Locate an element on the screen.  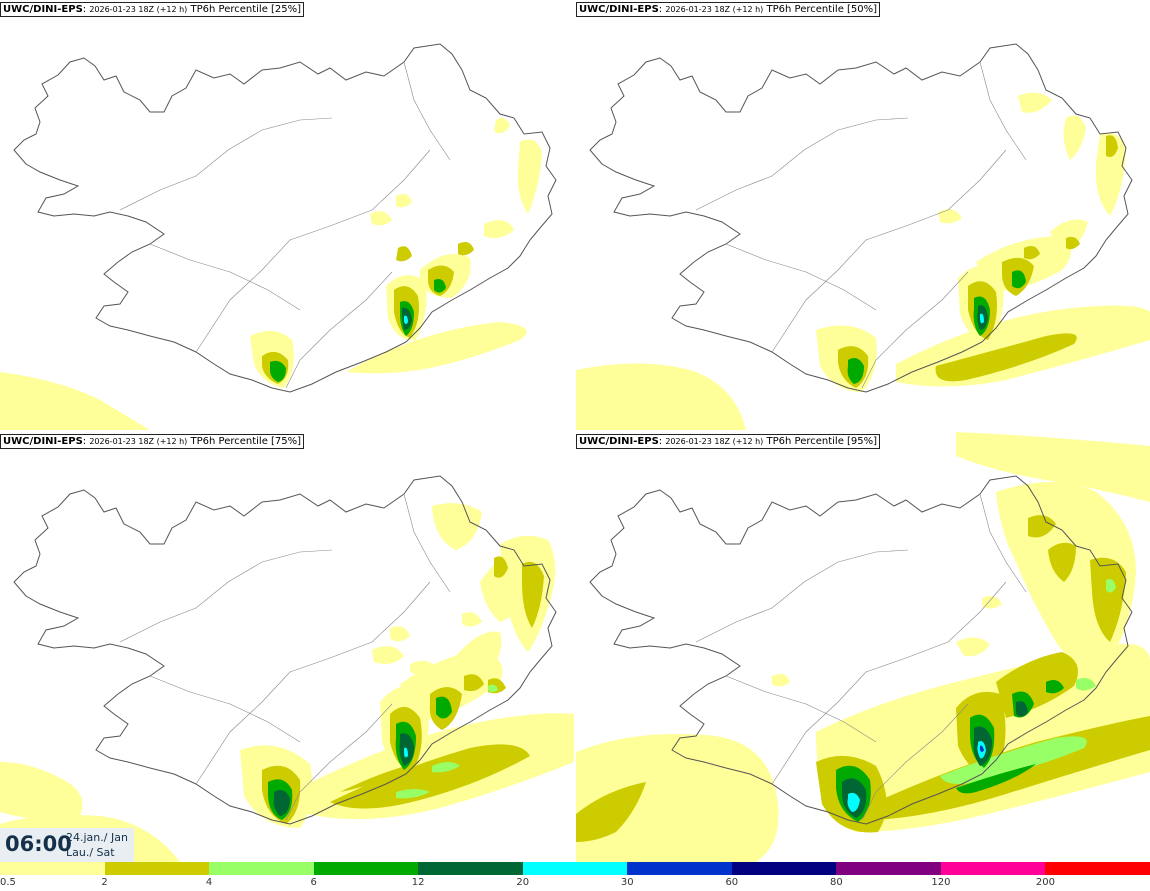
color-legend: 0.5 2 4 6 12 20 30 60 80 120 200 is located at coordinates (575, 876).